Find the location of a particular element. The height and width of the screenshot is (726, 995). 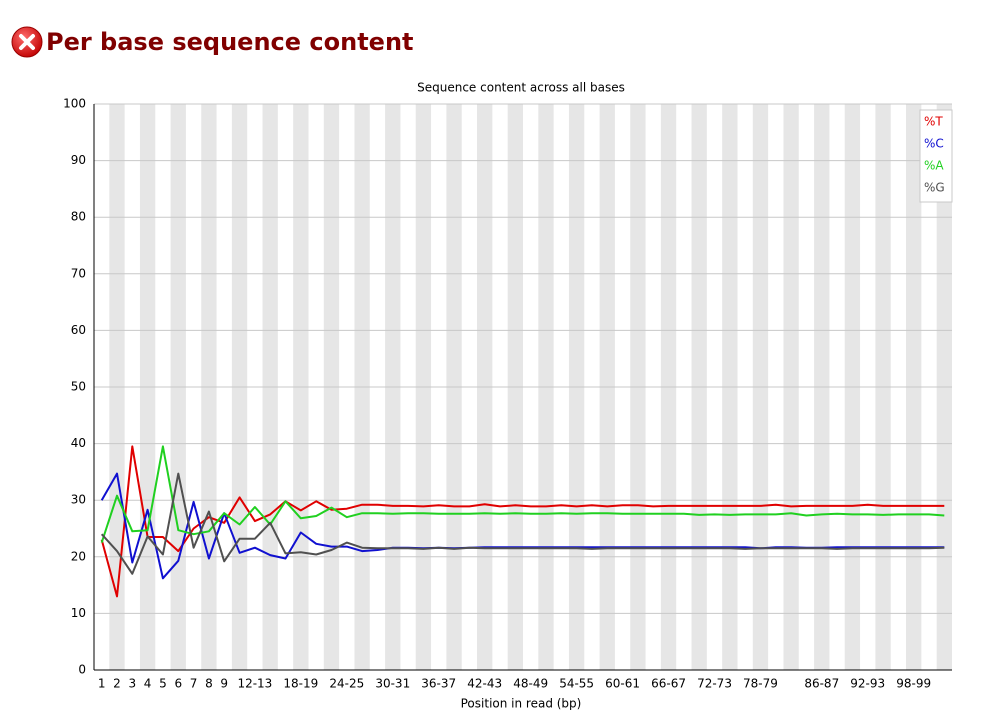

x-tick-label: 8 is located at coordinates (209, 684).